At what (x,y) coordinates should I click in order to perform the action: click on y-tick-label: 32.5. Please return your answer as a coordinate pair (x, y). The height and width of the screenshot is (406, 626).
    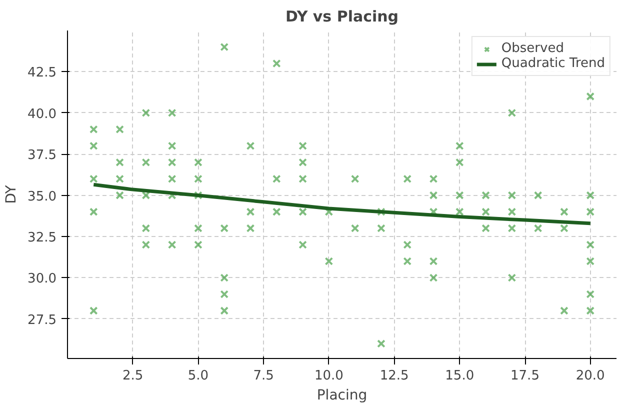
    Looking at the image, I should click on (42, 238).